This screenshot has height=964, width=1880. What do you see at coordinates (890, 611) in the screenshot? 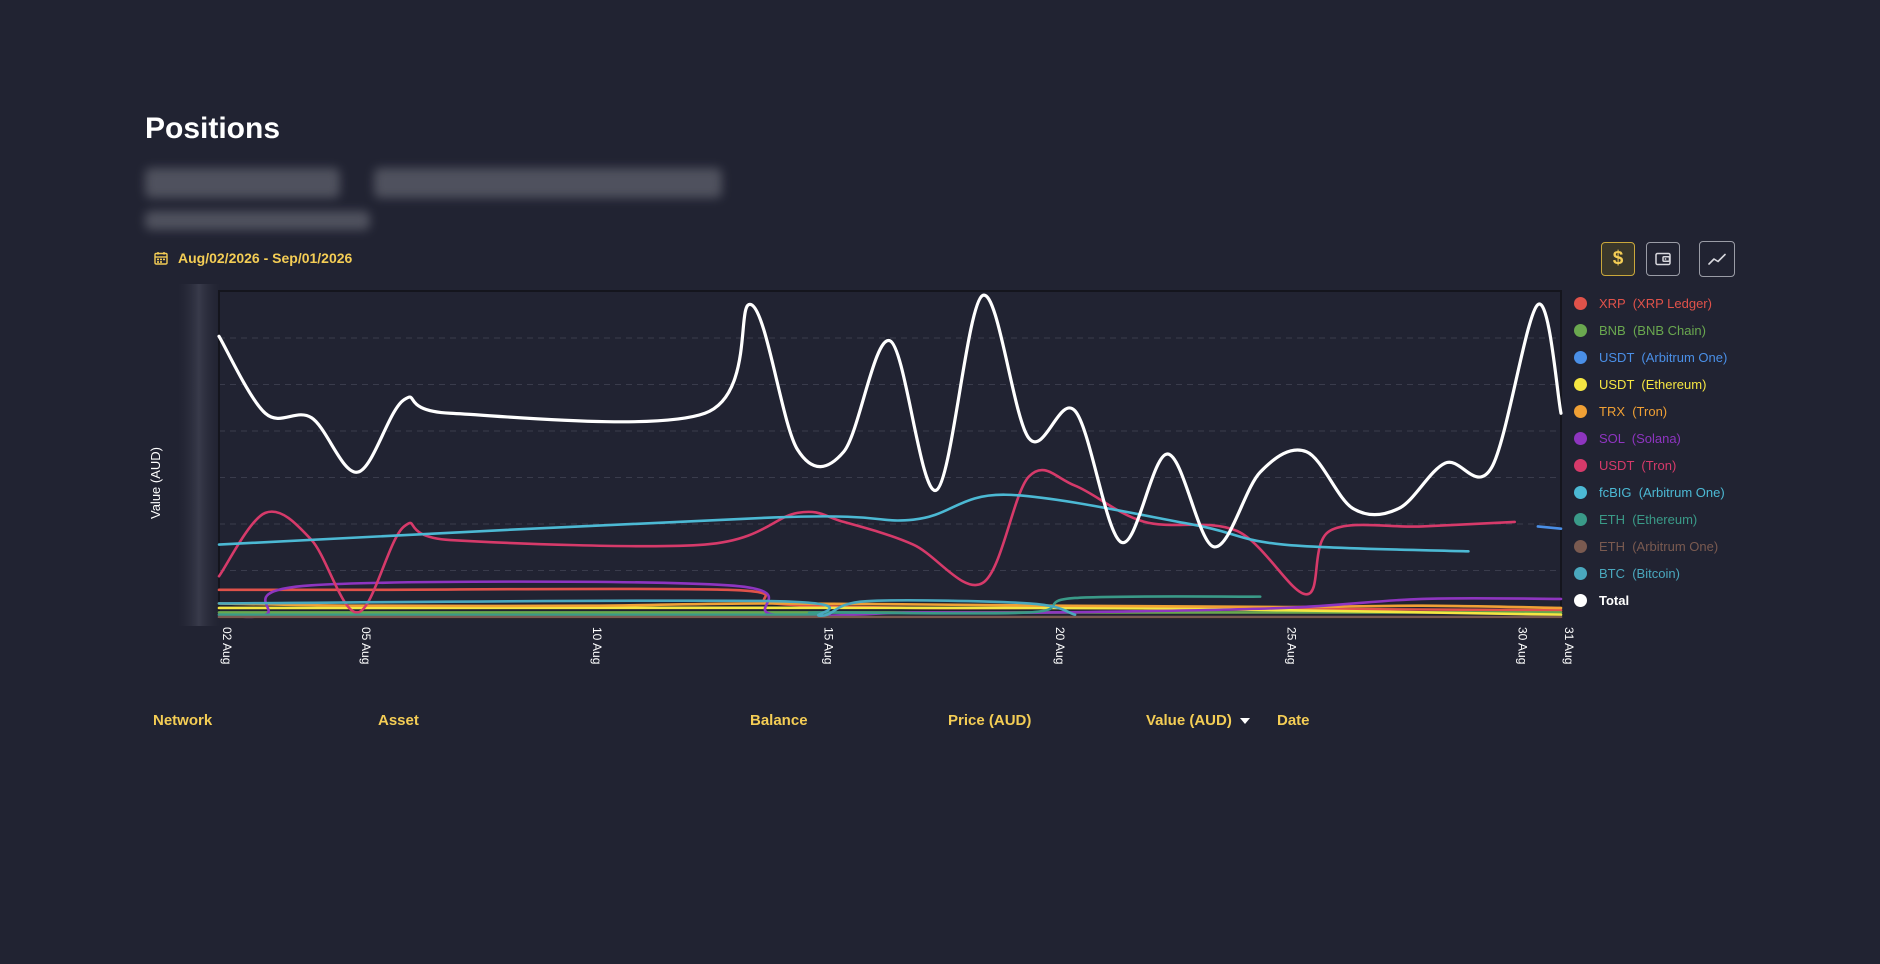
I see `series-line-usdt-ethereum` at bounding box center [890, 611].